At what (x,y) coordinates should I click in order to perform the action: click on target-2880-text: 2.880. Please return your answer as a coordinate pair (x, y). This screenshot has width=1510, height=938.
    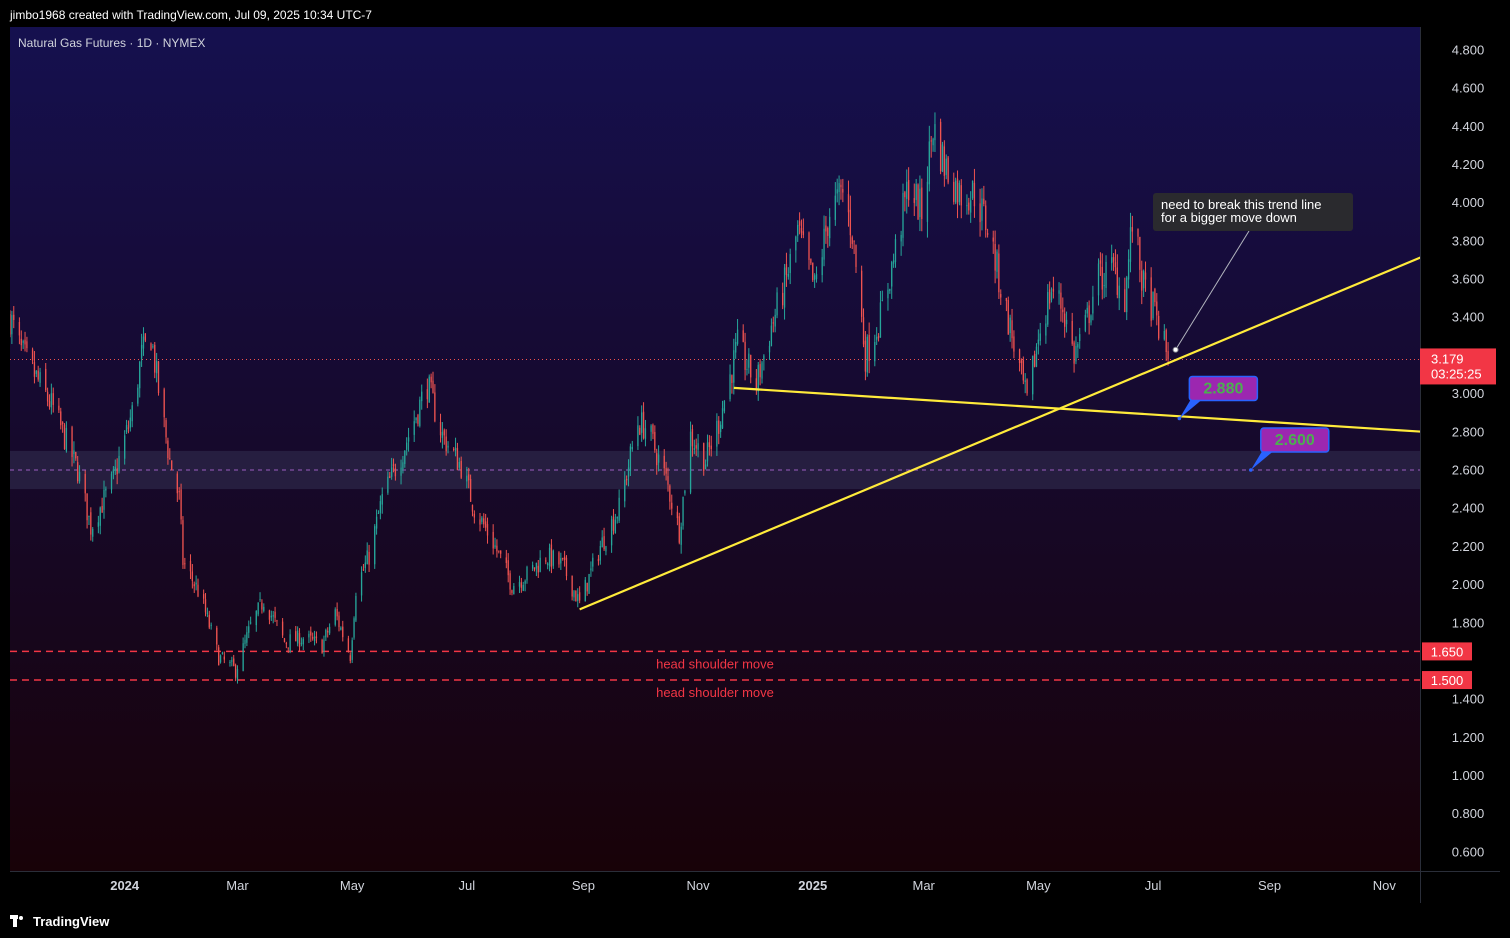
    Looking at the image, I should click on (1223, 388).